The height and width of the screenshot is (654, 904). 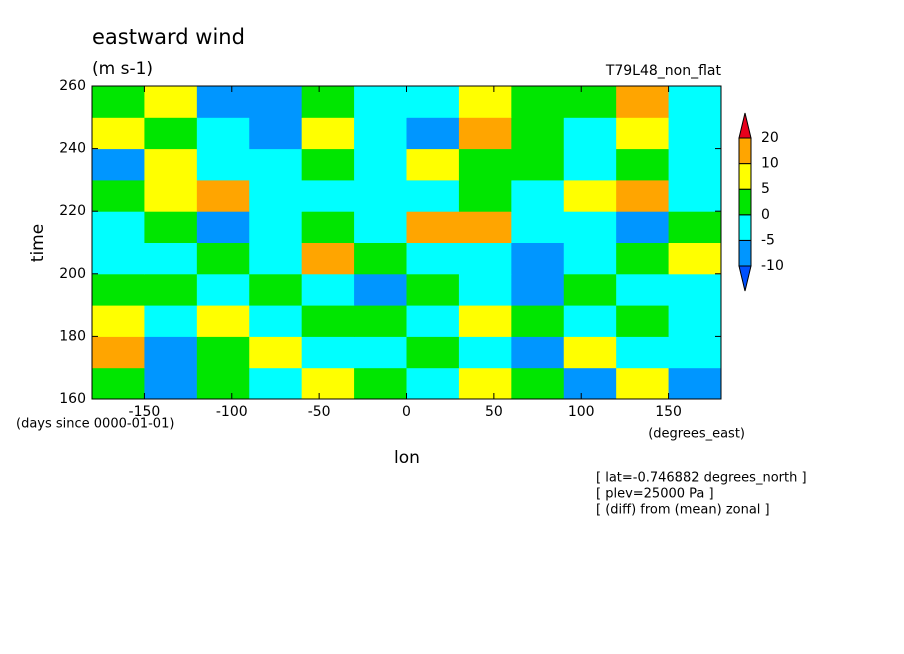 I want to click on x-tick-label: 0, so click(x=406, y=412).